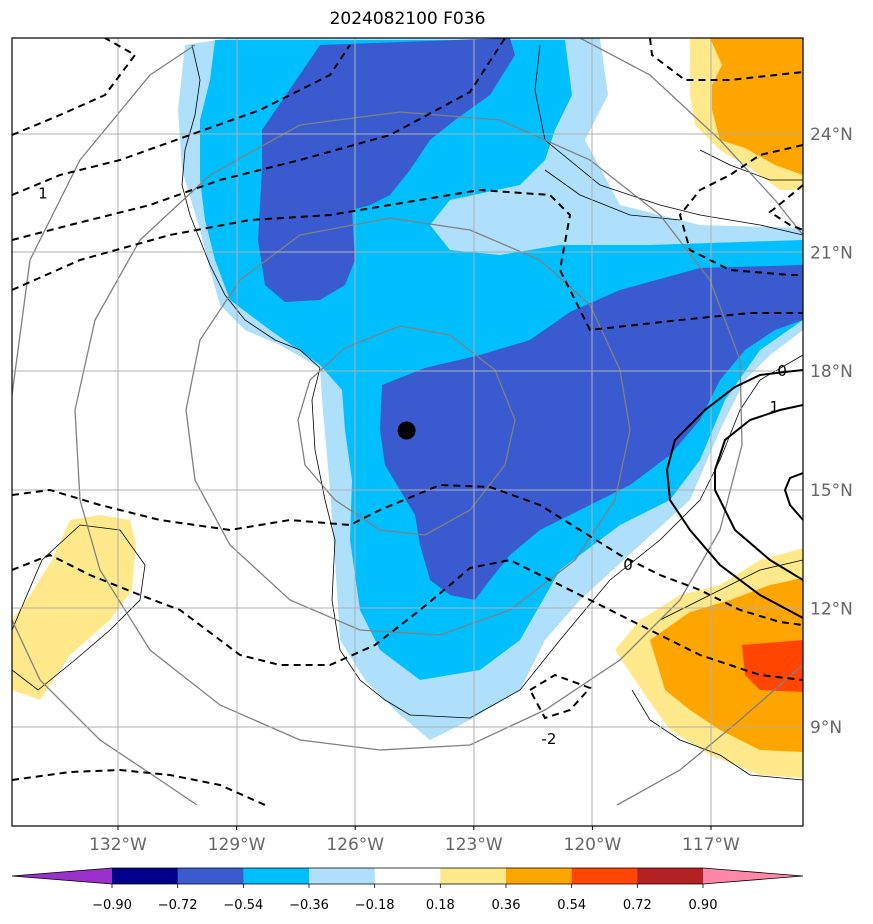  I want to click on shade-blue-north, so click(386, 170).